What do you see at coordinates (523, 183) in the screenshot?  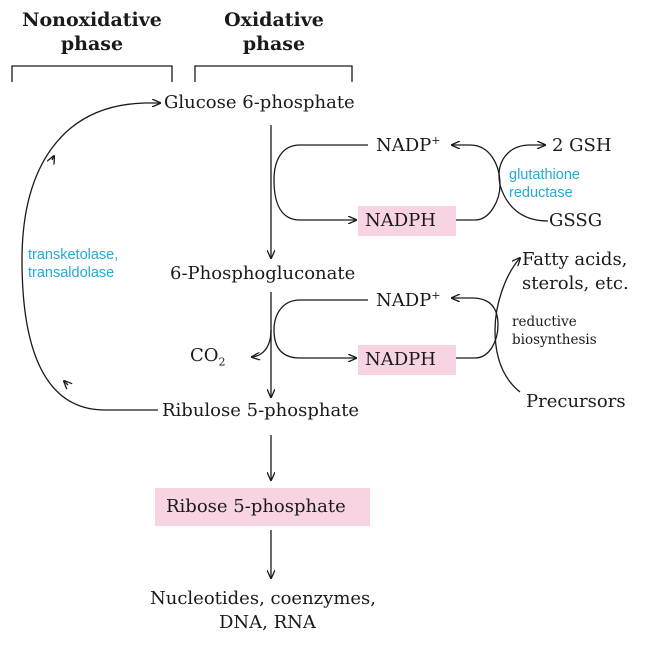 I see `glutathione-curve-gssg` at bounding box center [523, 183].